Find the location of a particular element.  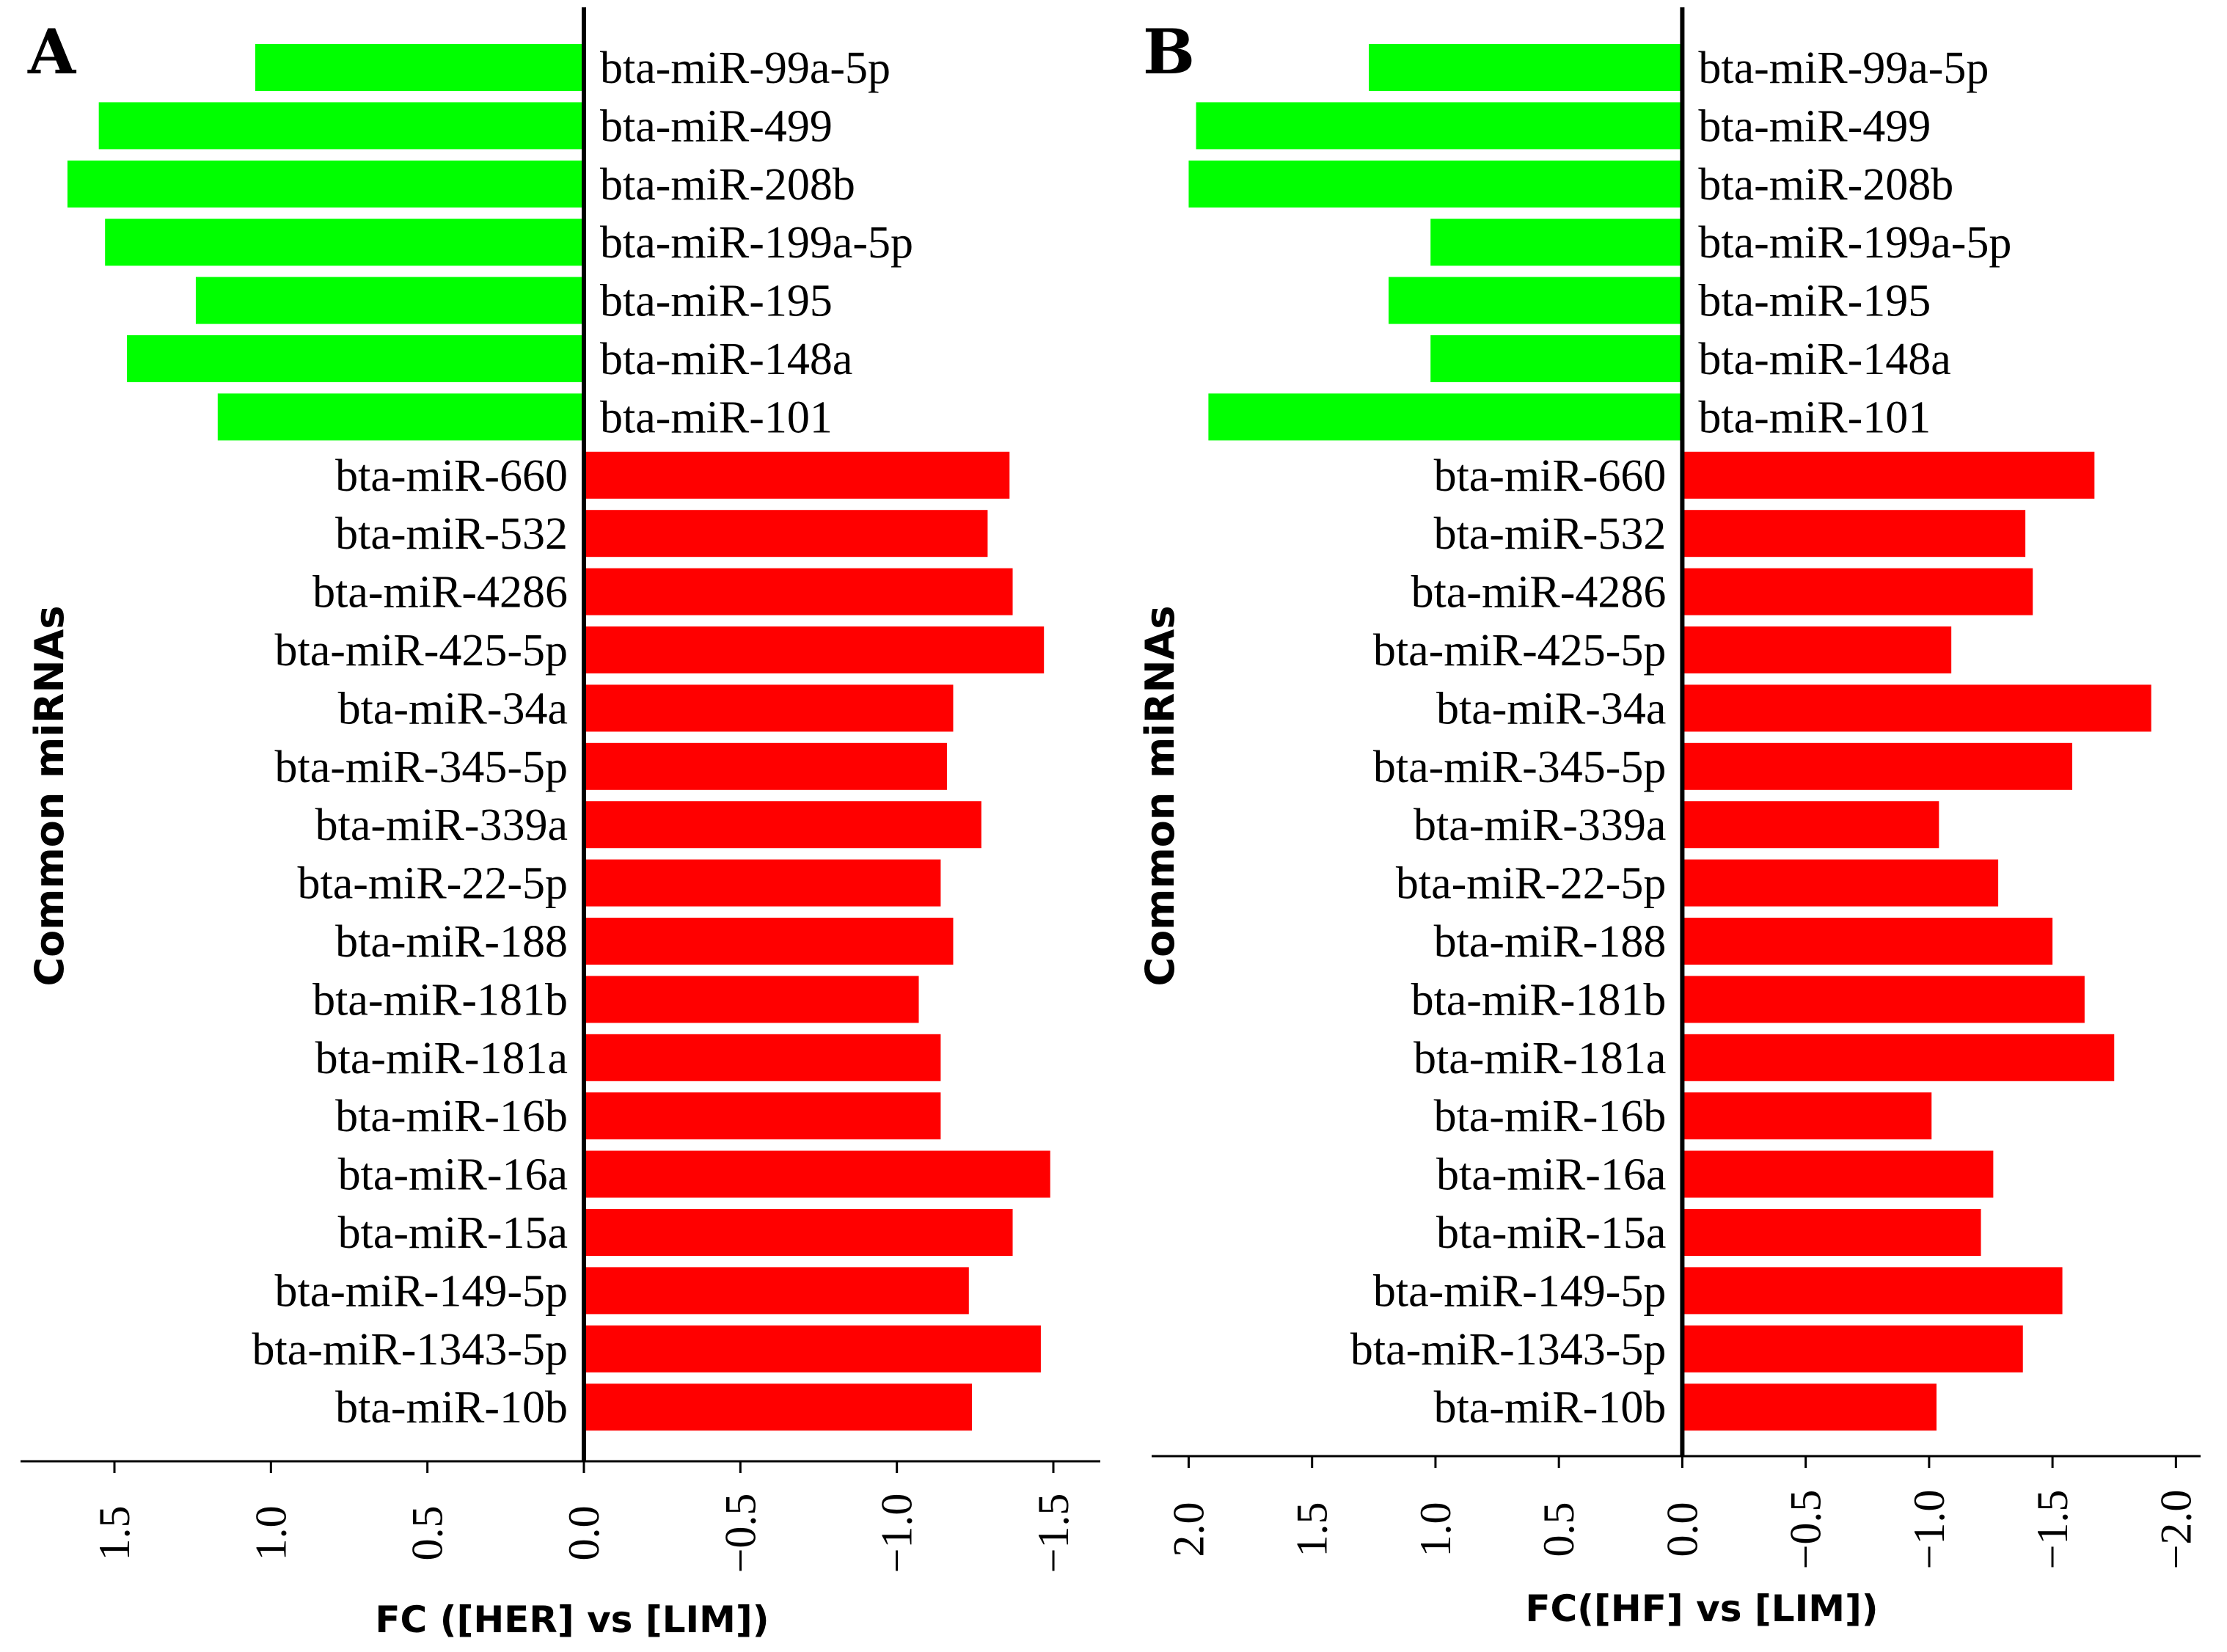

panel-b-x-axis-label: FC([HF] vs [LIM]) is located at coordinates (1701, 1608).